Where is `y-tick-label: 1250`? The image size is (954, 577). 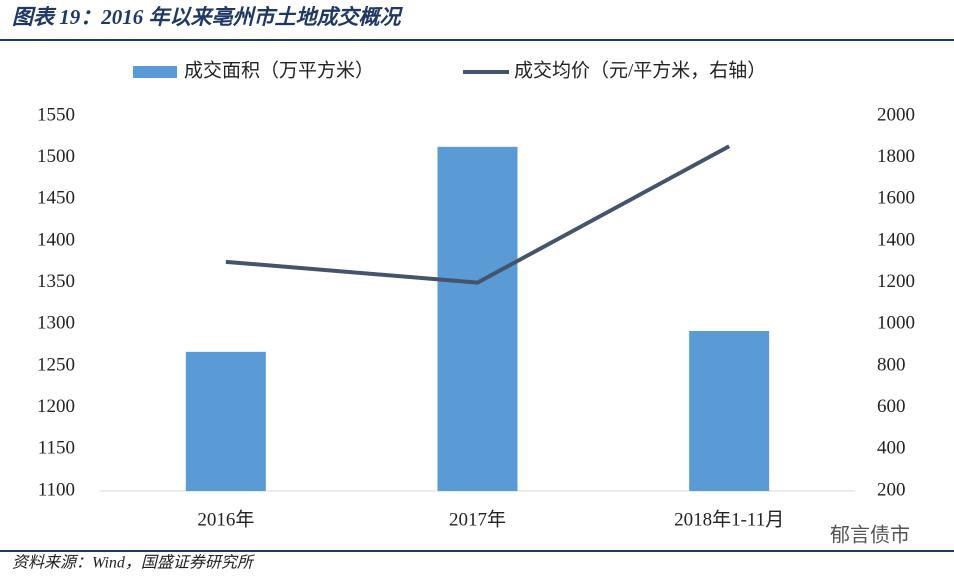 y-tick-label: 1250 is located at coordinates (56, 364).